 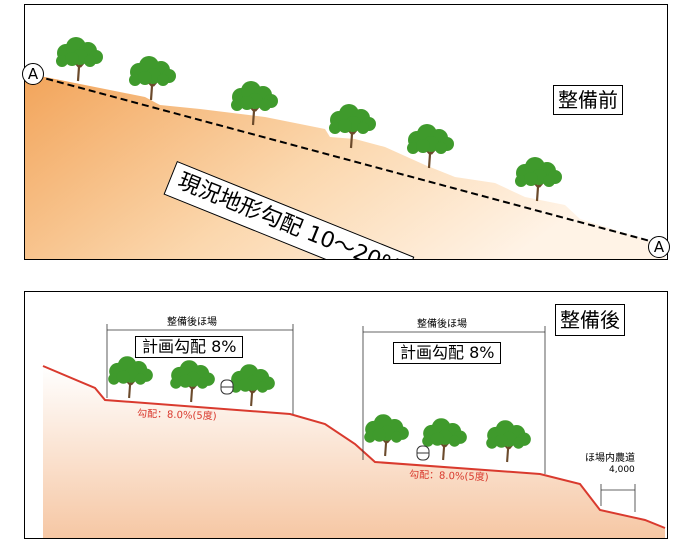 I want to click on field-b-plan-gradient: 計画勾配 8%, so click(x=447, y=353).